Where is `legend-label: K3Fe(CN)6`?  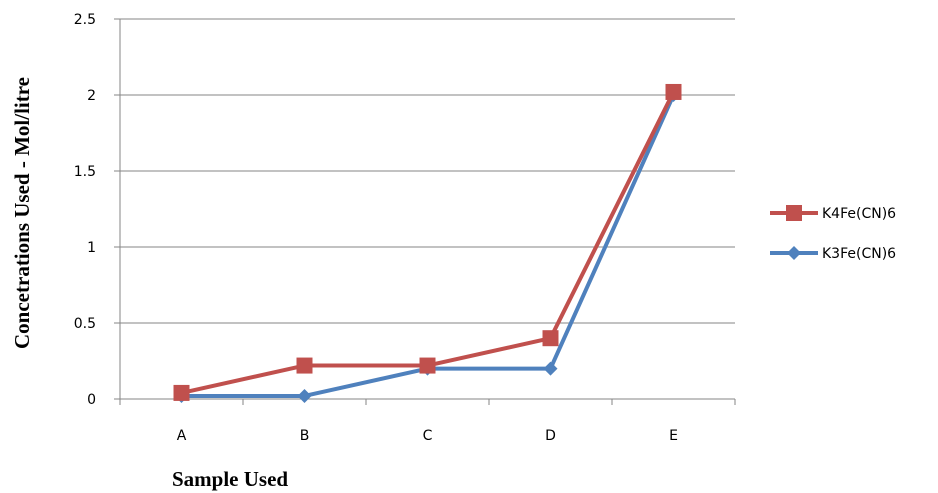
legend-label: K3Fe(CN)6 is located at coordinates (859, 254).